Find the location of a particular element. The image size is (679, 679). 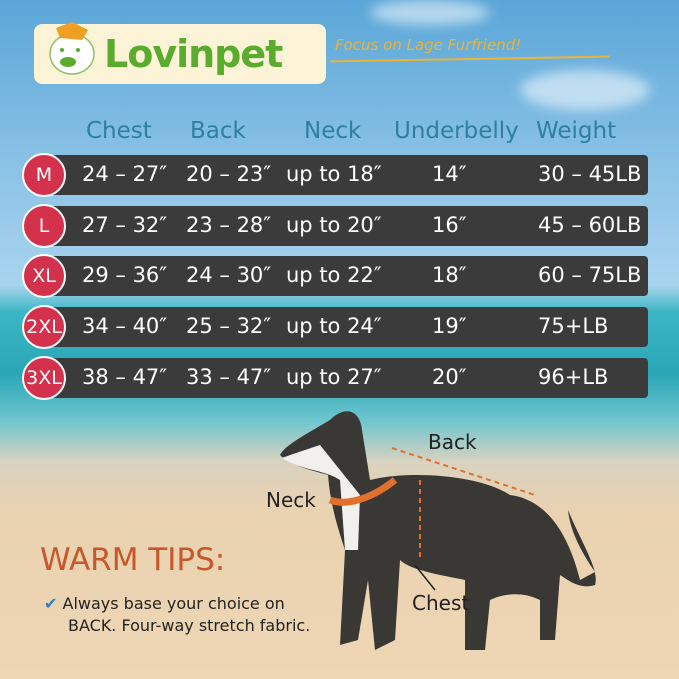

header-underbelly: Underbelly is located at coordinates (456, 131).